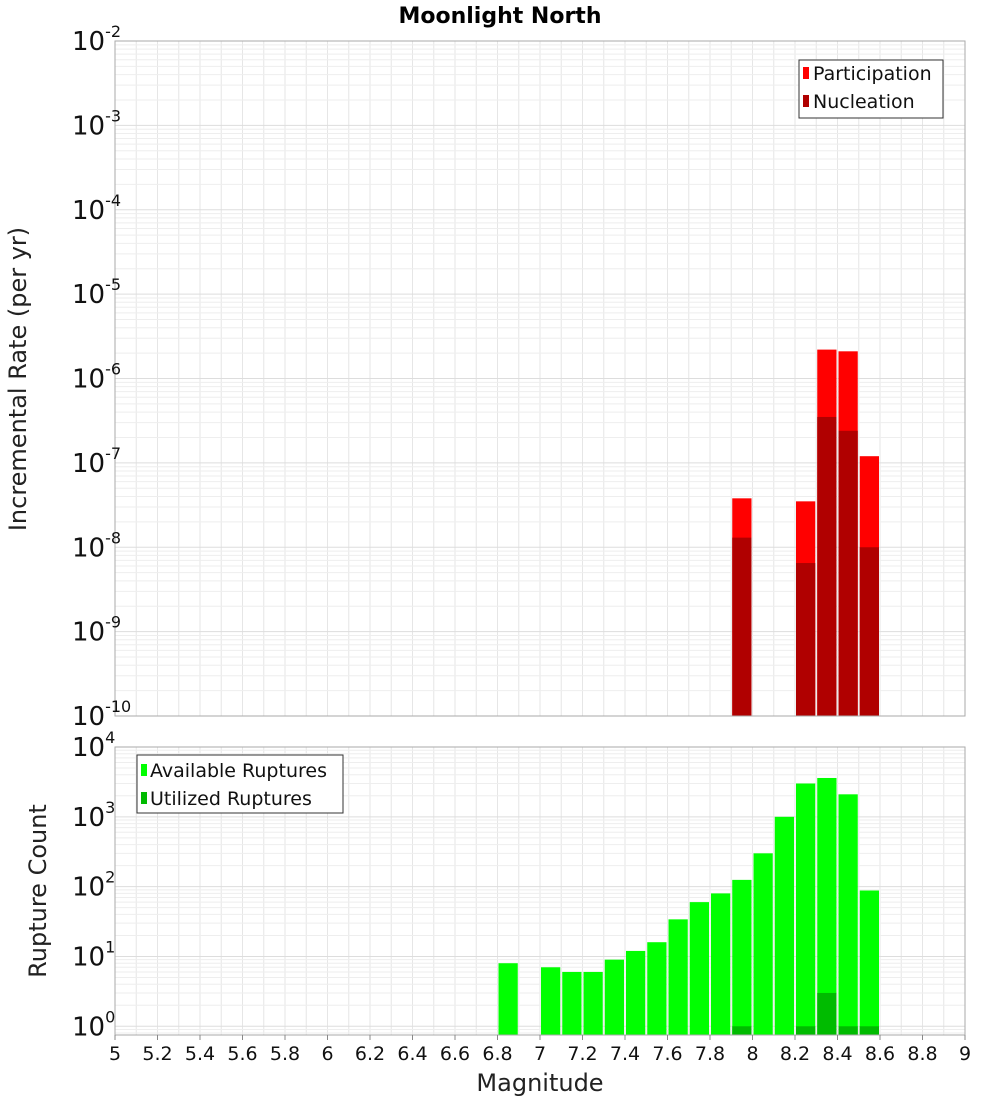  What do you see at coordinates (872, 74) in the screenshot?
I see `participation-legend-label: Participation` at bounding box center [872, 74].